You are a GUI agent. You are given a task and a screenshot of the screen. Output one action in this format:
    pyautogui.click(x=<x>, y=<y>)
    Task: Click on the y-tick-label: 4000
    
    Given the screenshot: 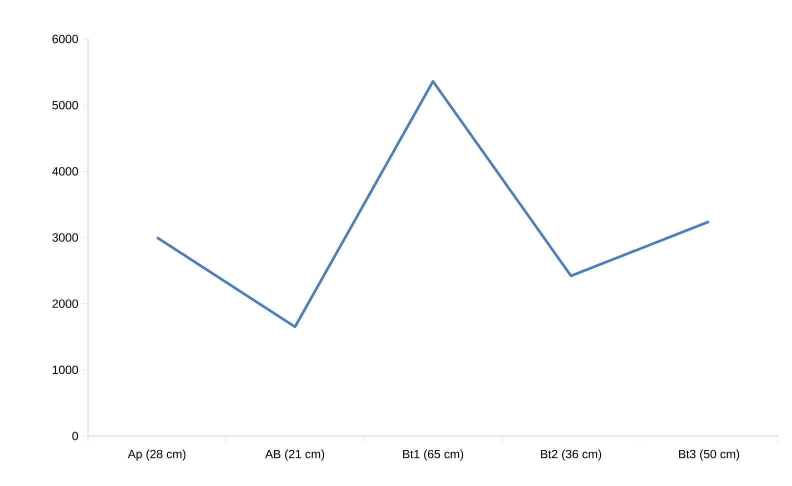 What is the action you would take?
    pyautogui.click(x=65, y=171)
    